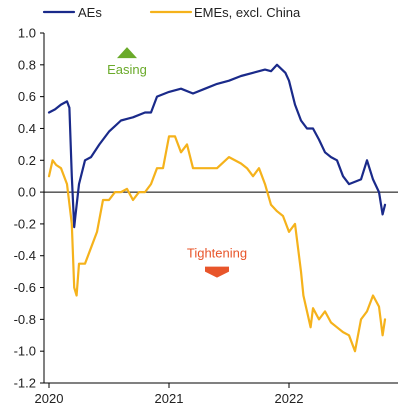  Describe the element at coordinates (127, 69) in the screenshot. I see `easing-label: Easing` at that location.